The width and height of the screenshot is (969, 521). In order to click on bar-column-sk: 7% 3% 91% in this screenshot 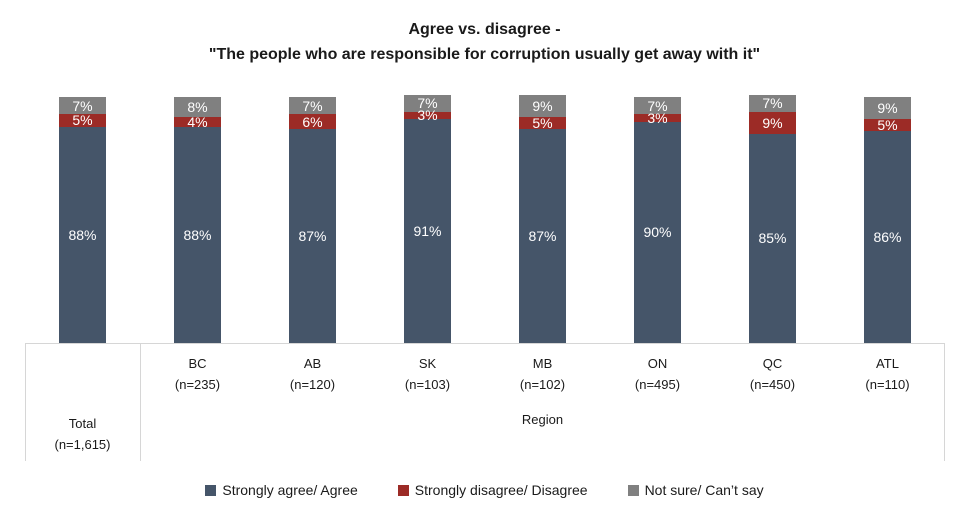, I will do `click(427, 218)`.